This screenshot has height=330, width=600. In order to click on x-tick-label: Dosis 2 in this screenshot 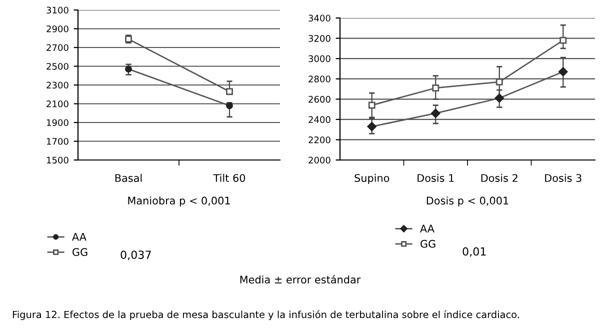, I will do `click(499, 178)`.